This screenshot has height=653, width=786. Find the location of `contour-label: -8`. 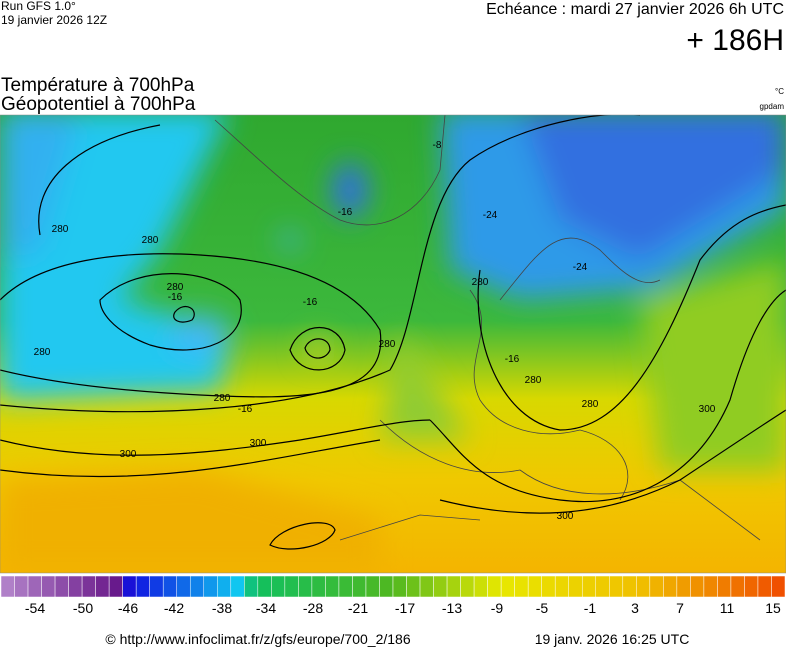

contour-label: -8 is located at coordinates (437, 145).